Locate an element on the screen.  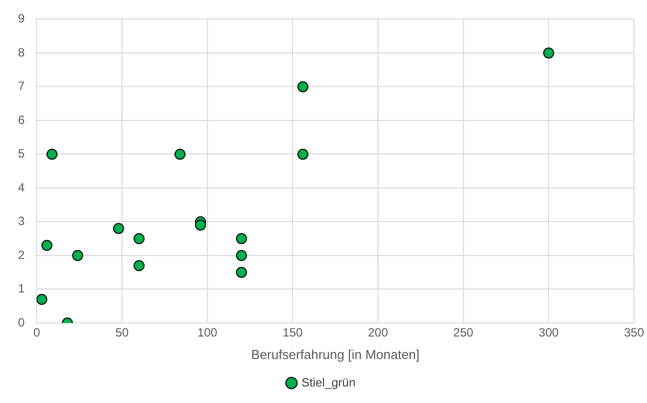
y-tick-label: 7 is located at coordinates (21, 86).